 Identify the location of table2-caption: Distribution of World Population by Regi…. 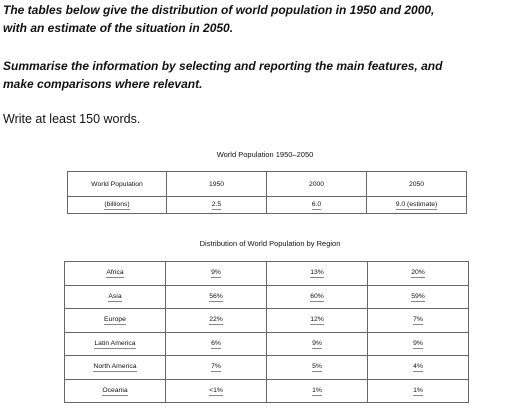
(270, 243).